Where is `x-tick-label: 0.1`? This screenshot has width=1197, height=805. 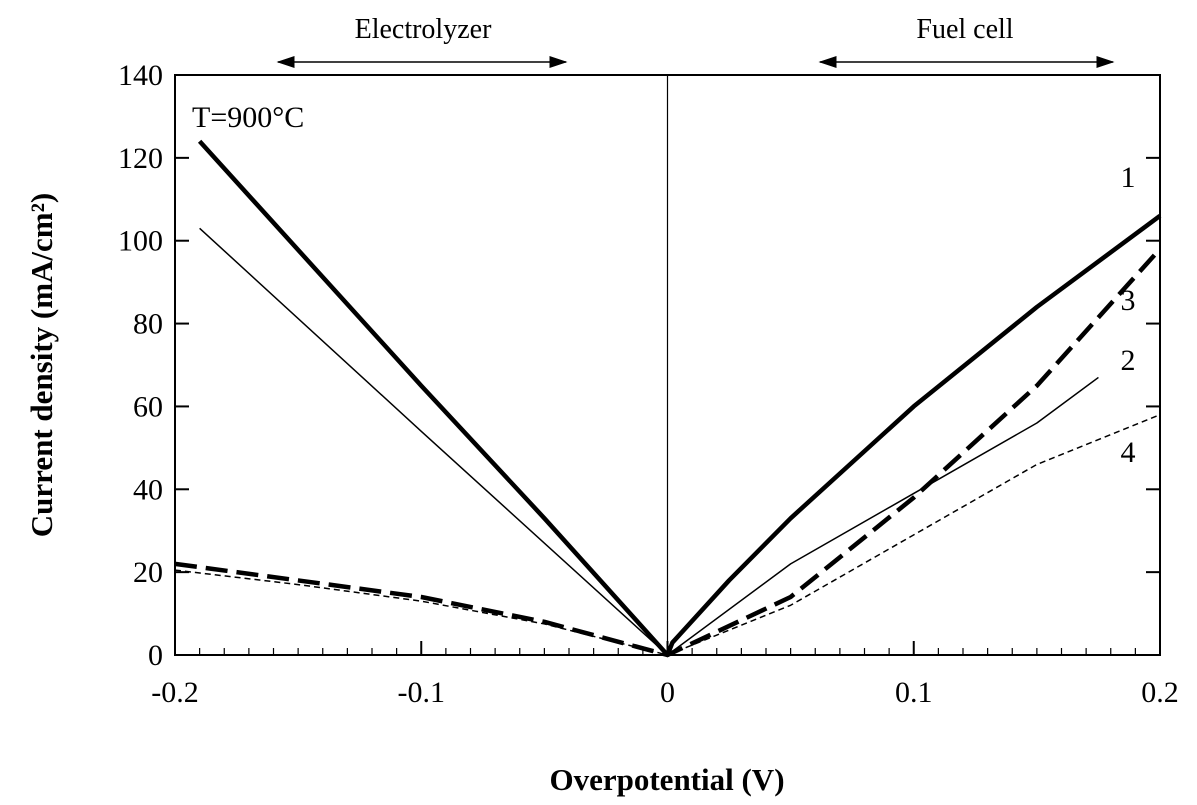
x-tick-label: 0.1 is located at coordinates (914, 692).